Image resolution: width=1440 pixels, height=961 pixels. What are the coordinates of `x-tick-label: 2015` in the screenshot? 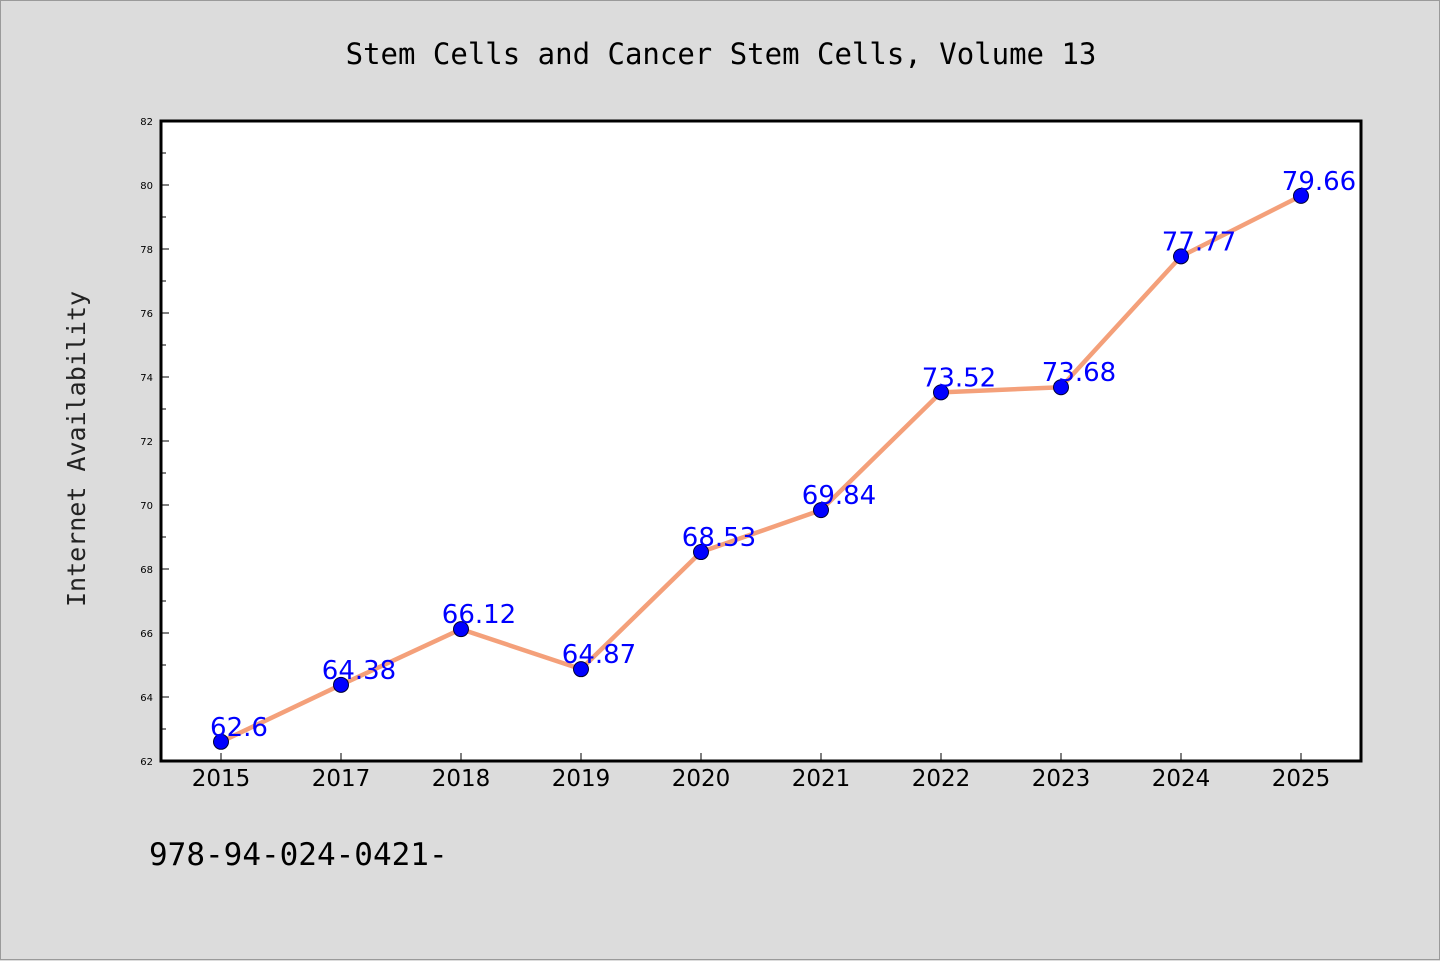 It's located at (221, 779).